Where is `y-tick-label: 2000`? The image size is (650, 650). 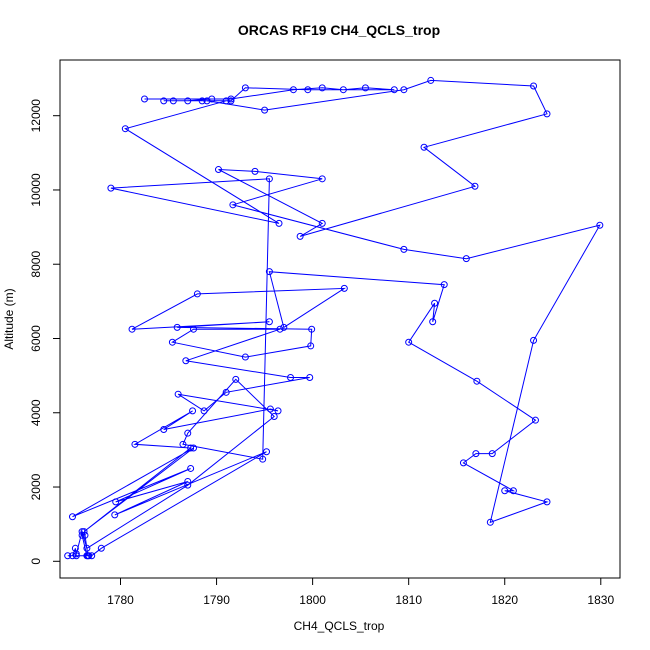 y-tick-label: 2000 is located at coordinates (36, 486).